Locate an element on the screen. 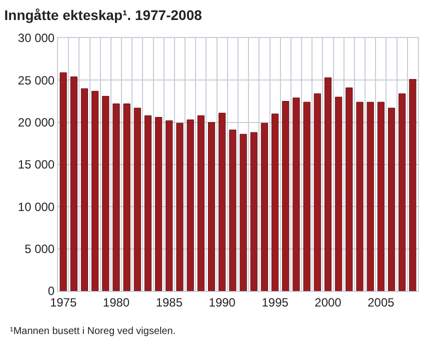  y-tick-label: 30 000 is located at coordinates (36, 38).